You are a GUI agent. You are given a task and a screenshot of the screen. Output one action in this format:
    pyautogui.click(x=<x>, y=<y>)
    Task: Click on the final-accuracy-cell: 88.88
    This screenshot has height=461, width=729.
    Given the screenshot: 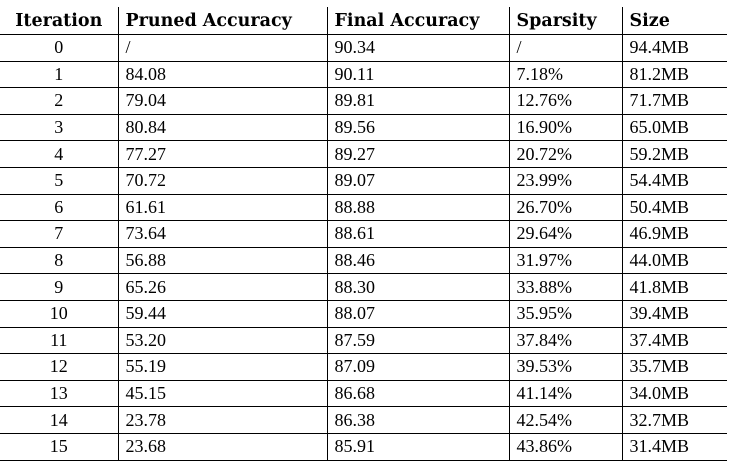 What is the action you would take?
    pyautogui.click(x=417, y=208)
    